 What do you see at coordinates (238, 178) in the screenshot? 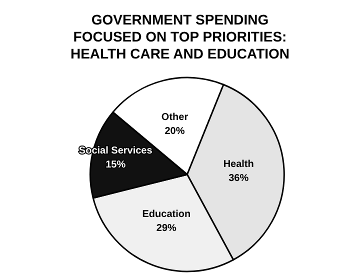
I see `data-label: 36%` at bounding box center [238, 178].